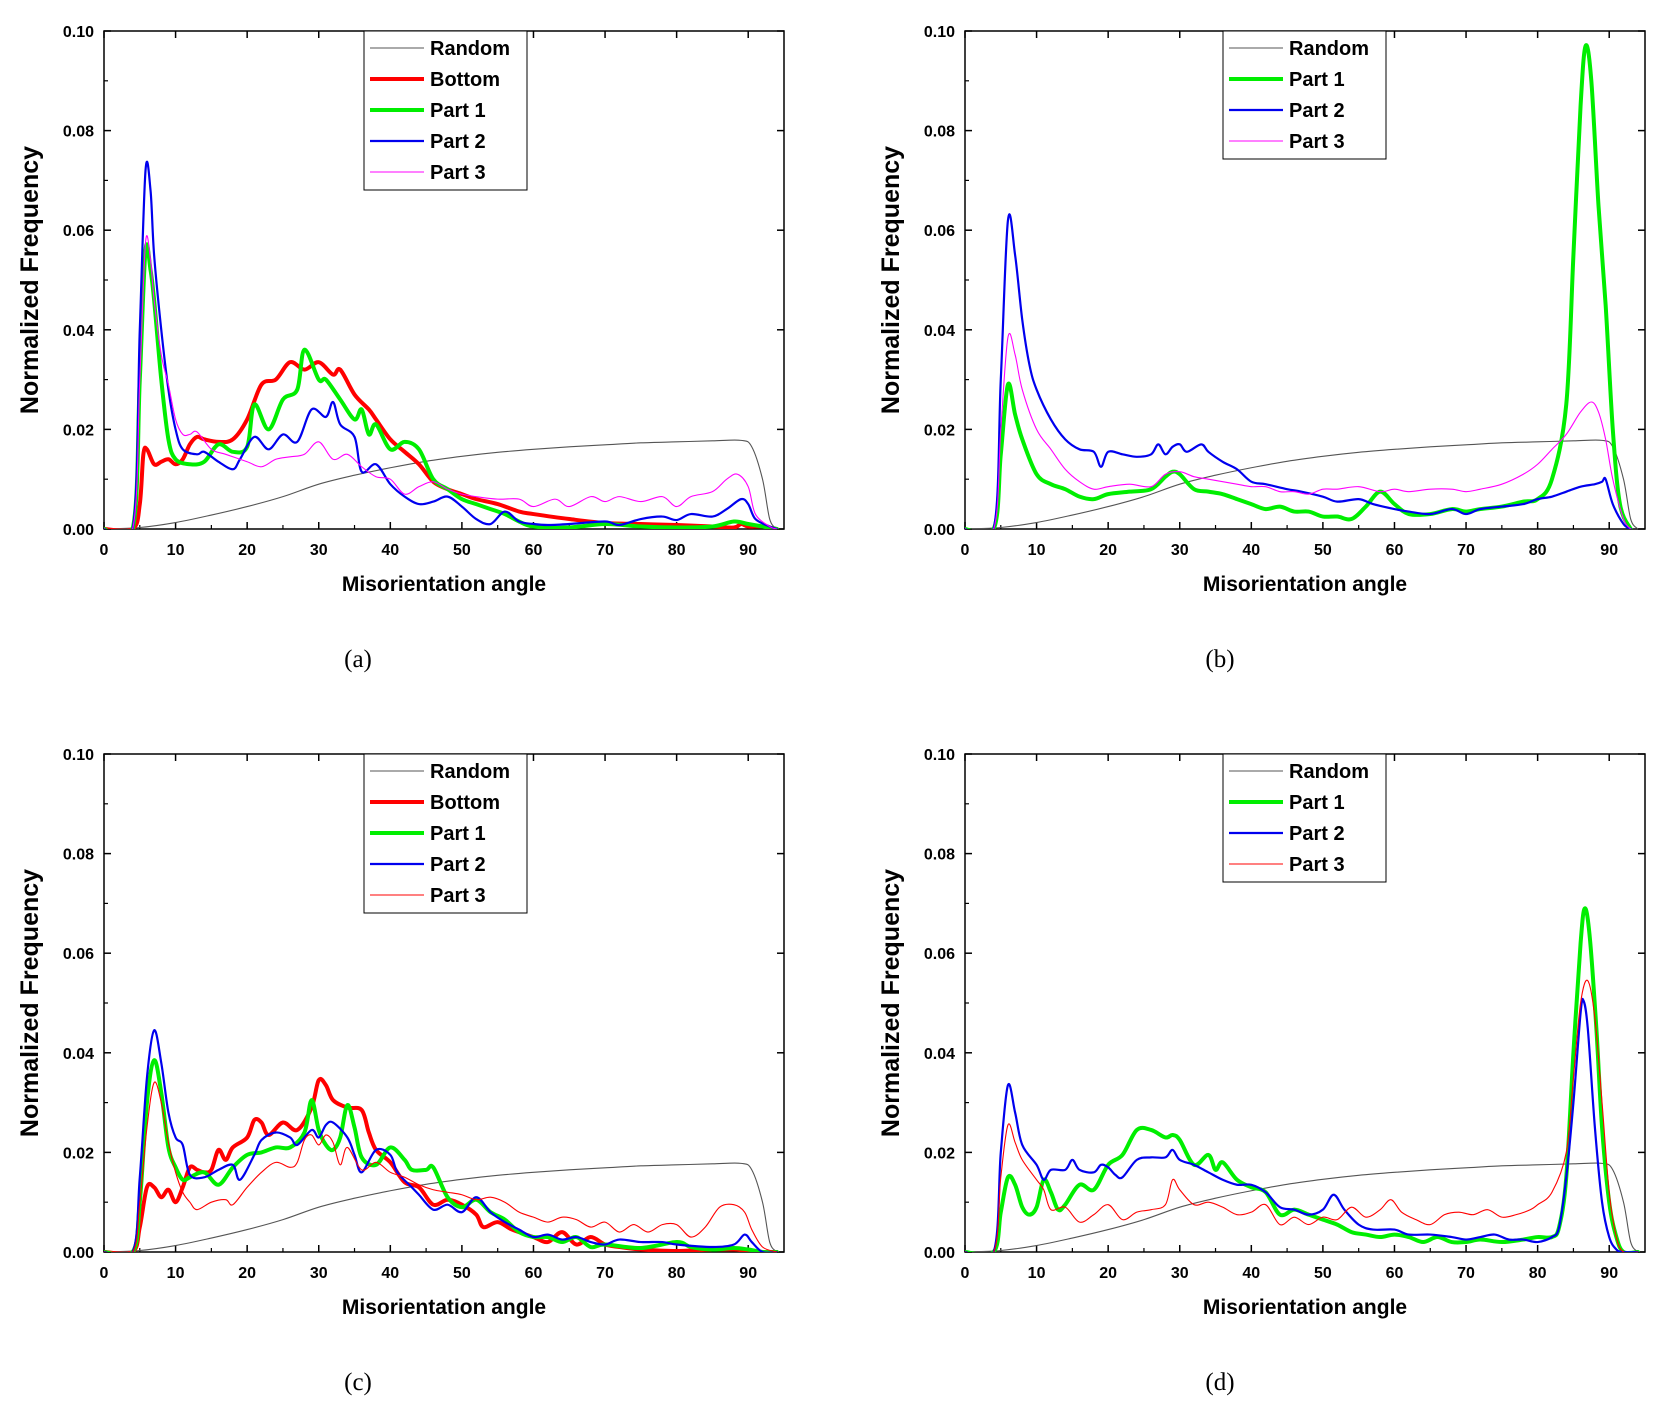  What do you see at coordinates (465, 803) in the screenshot?
I see `legend-label: Bottom` at bounding box center [465, 803].